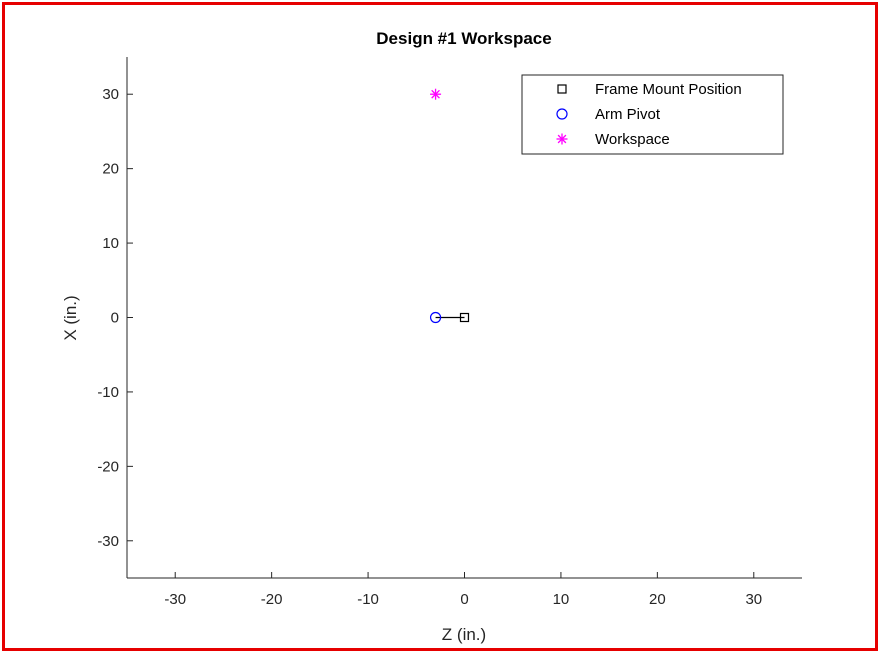  What do you see at coordinates (668, 89) in the screenshot?
I see `legend-label: Frame Mount Position` at bounding box center [668, 89].